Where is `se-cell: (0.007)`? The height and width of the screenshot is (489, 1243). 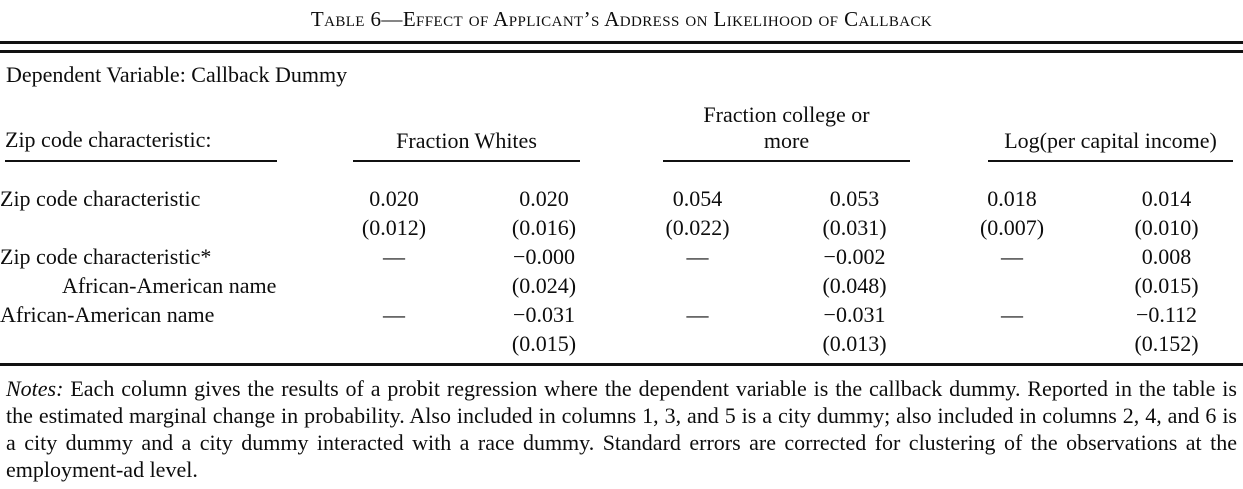 se-cell: (0.007) is located at coordinates (1012, 227).